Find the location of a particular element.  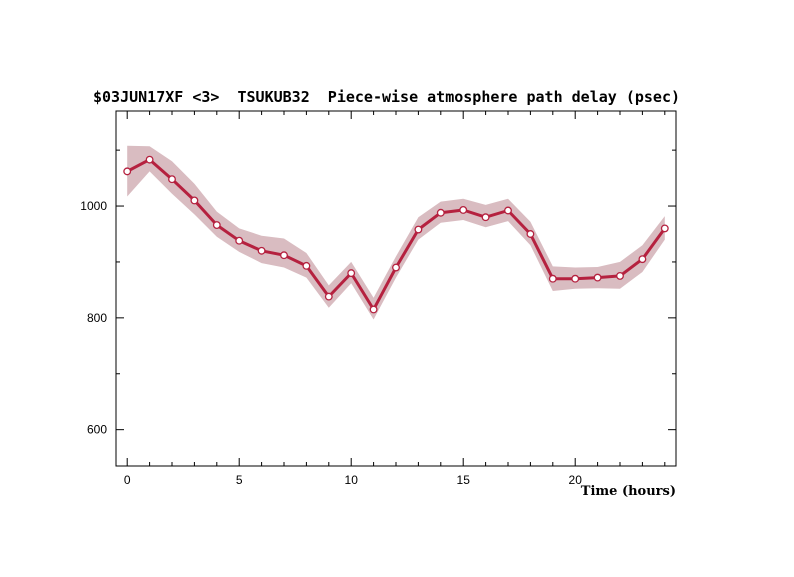

y-tick-label: 600 is located at coordinates (97, 430).